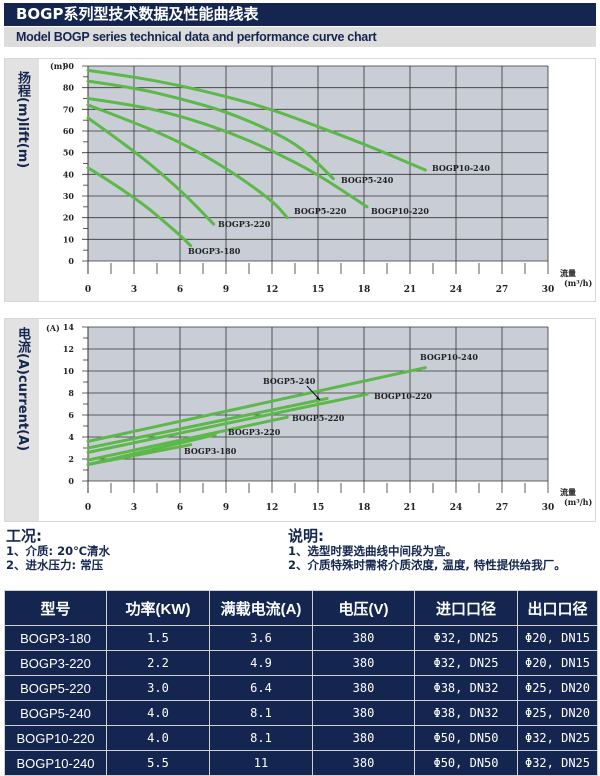 This screenshot has width=600, height=776. I want to click on head-axis-label-cn: 扬程(m), so click(22, 97).